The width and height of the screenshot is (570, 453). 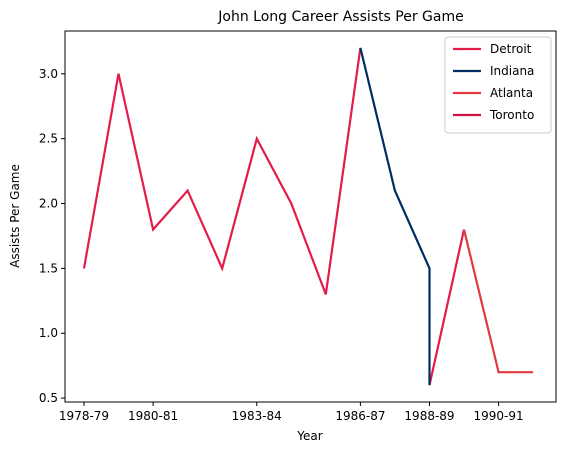 What do you see at coordinates (511, 49) in the screenshot?
I see `legend-label: Detroit` at bounding box center [511, 49].